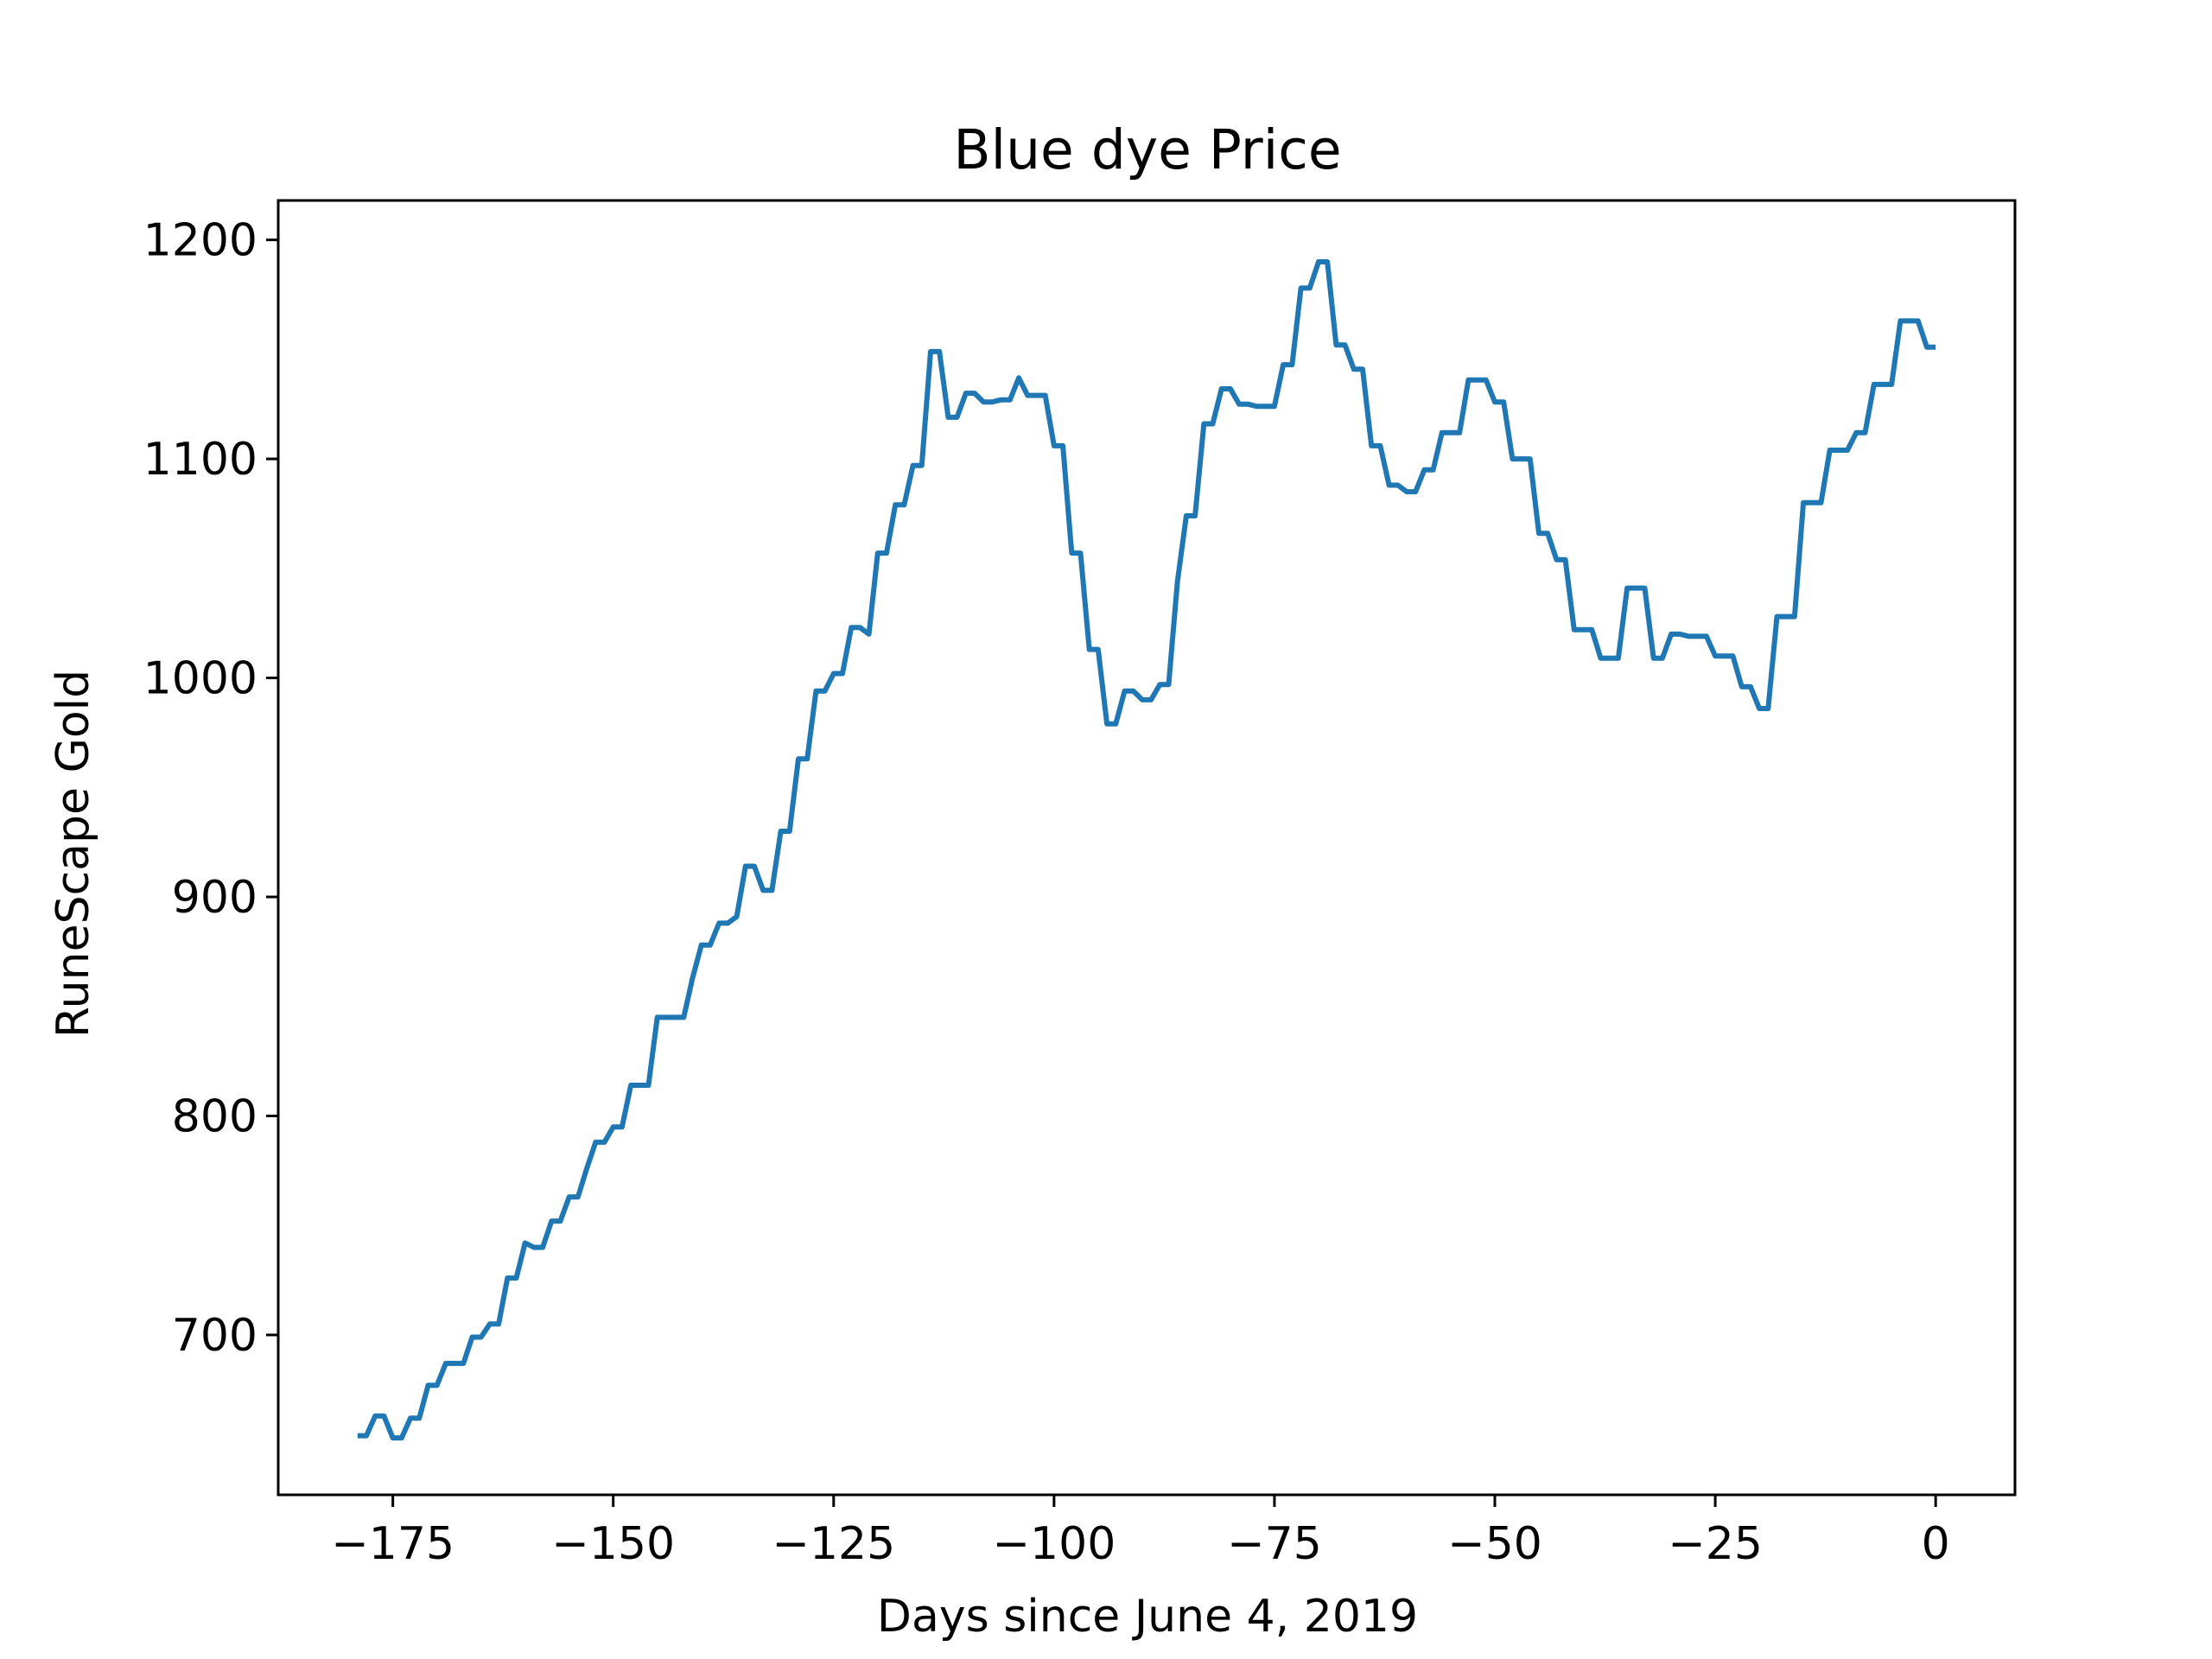 Image resolution: width=2212 pixels, height=1659 pixels. What do you see at coordinates (1715, 1544) in the screenshot?
I see `x-tick-label: −25` at bounding box center [1715, 1544].